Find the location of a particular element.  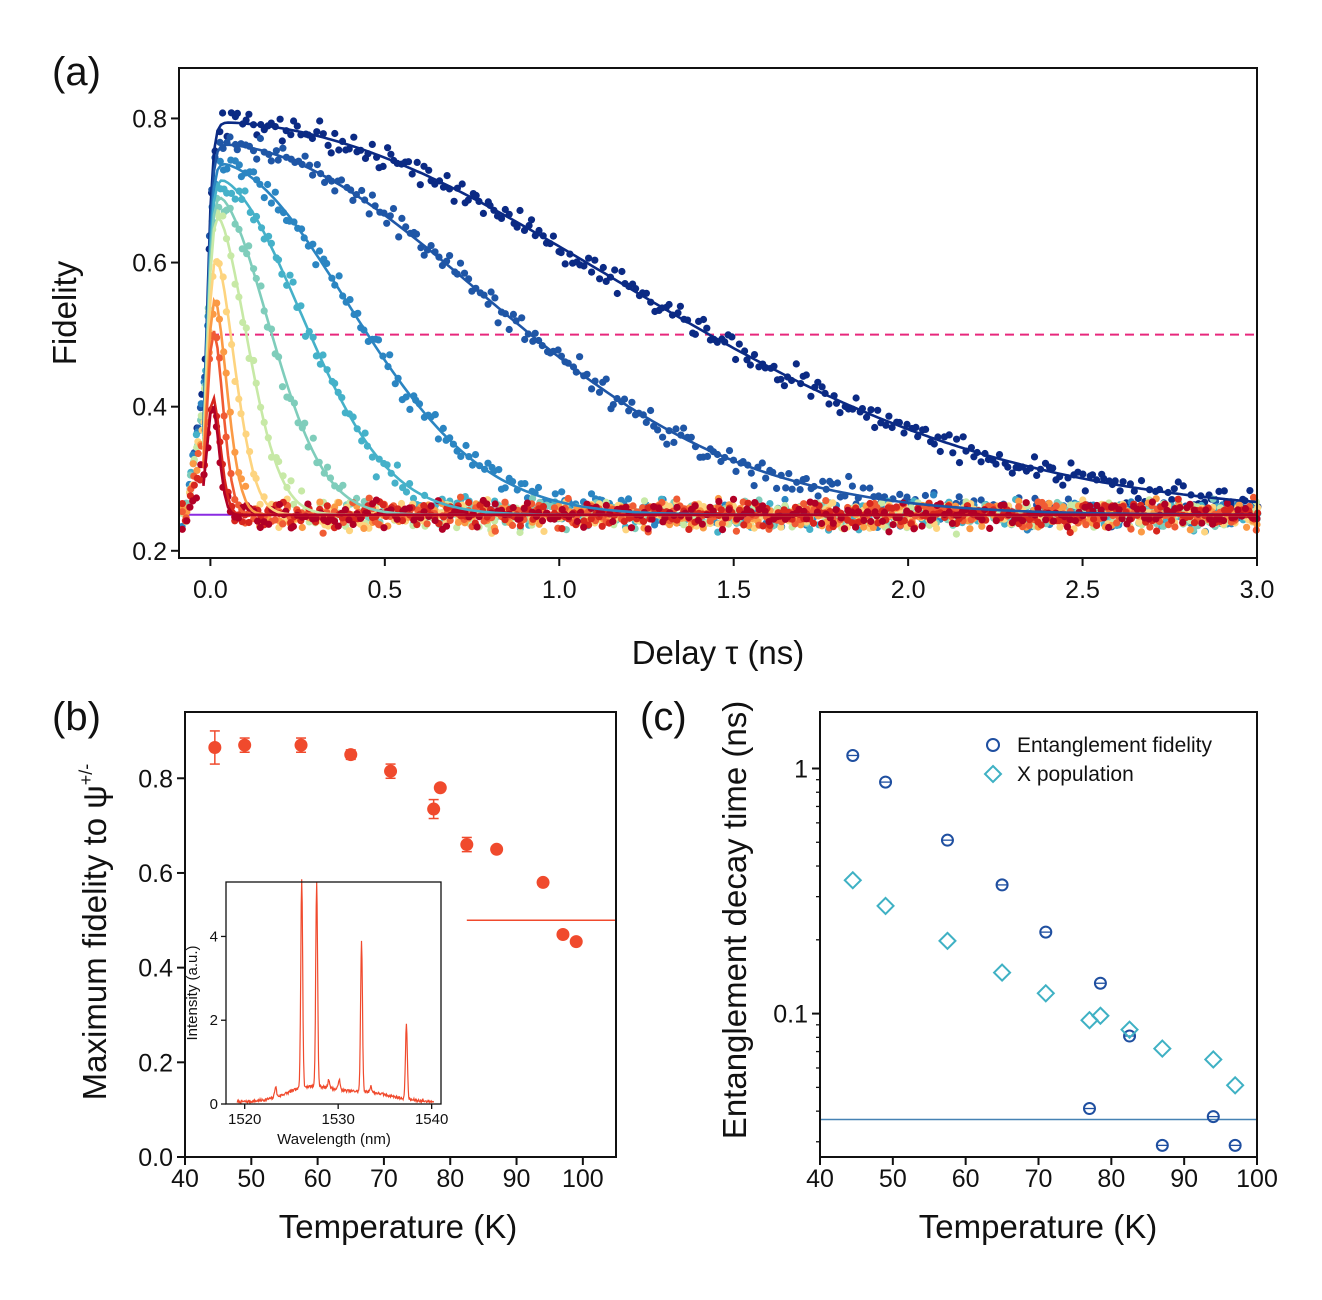

y-tick-label: 0.1 is located at coordinates (790, 1015).